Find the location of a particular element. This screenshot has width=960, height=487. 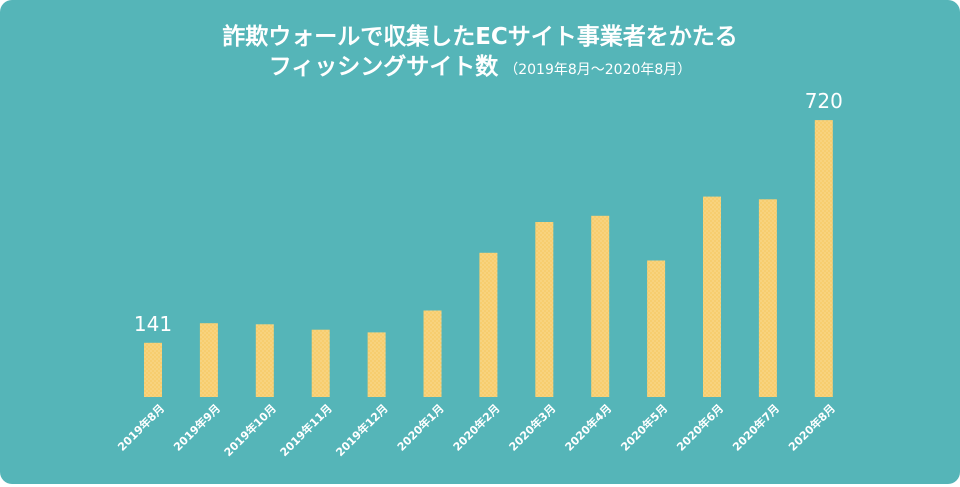

x-tick-label: 2019年12月 is located at coordinates (362, 430).